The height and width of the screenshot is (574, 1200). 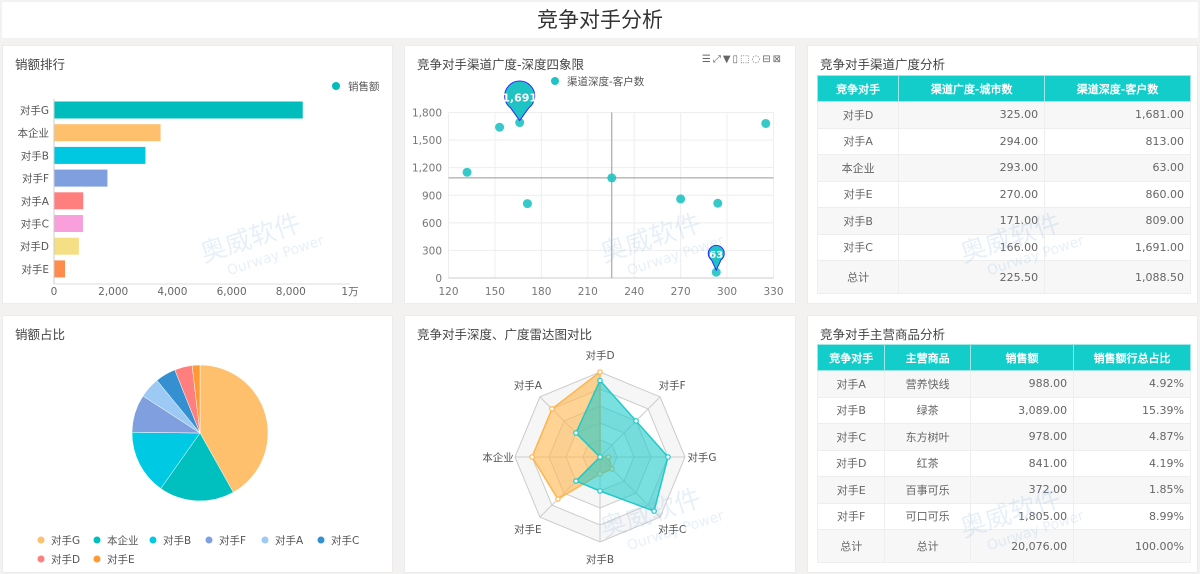 I want to click on pie-panel: 销额占比 对手G 本企业 对手B 对手F 对手A 对手C 对手D 对手E, so click(x=197, y=444).